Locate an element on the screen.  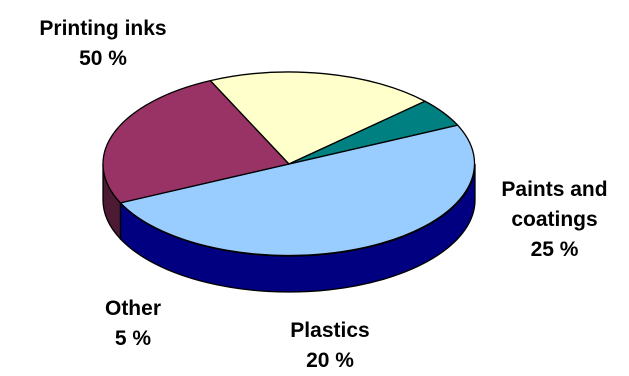
pie-slice-plastics is located at coordinates (317, 118).